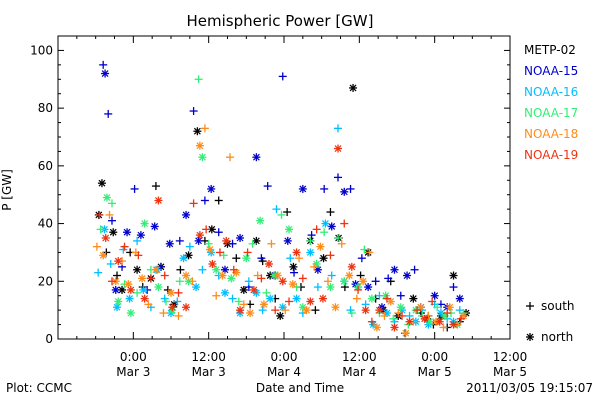 The image size is (600, 400). I want to click on y-tick-label: 60, so click(45, 166).